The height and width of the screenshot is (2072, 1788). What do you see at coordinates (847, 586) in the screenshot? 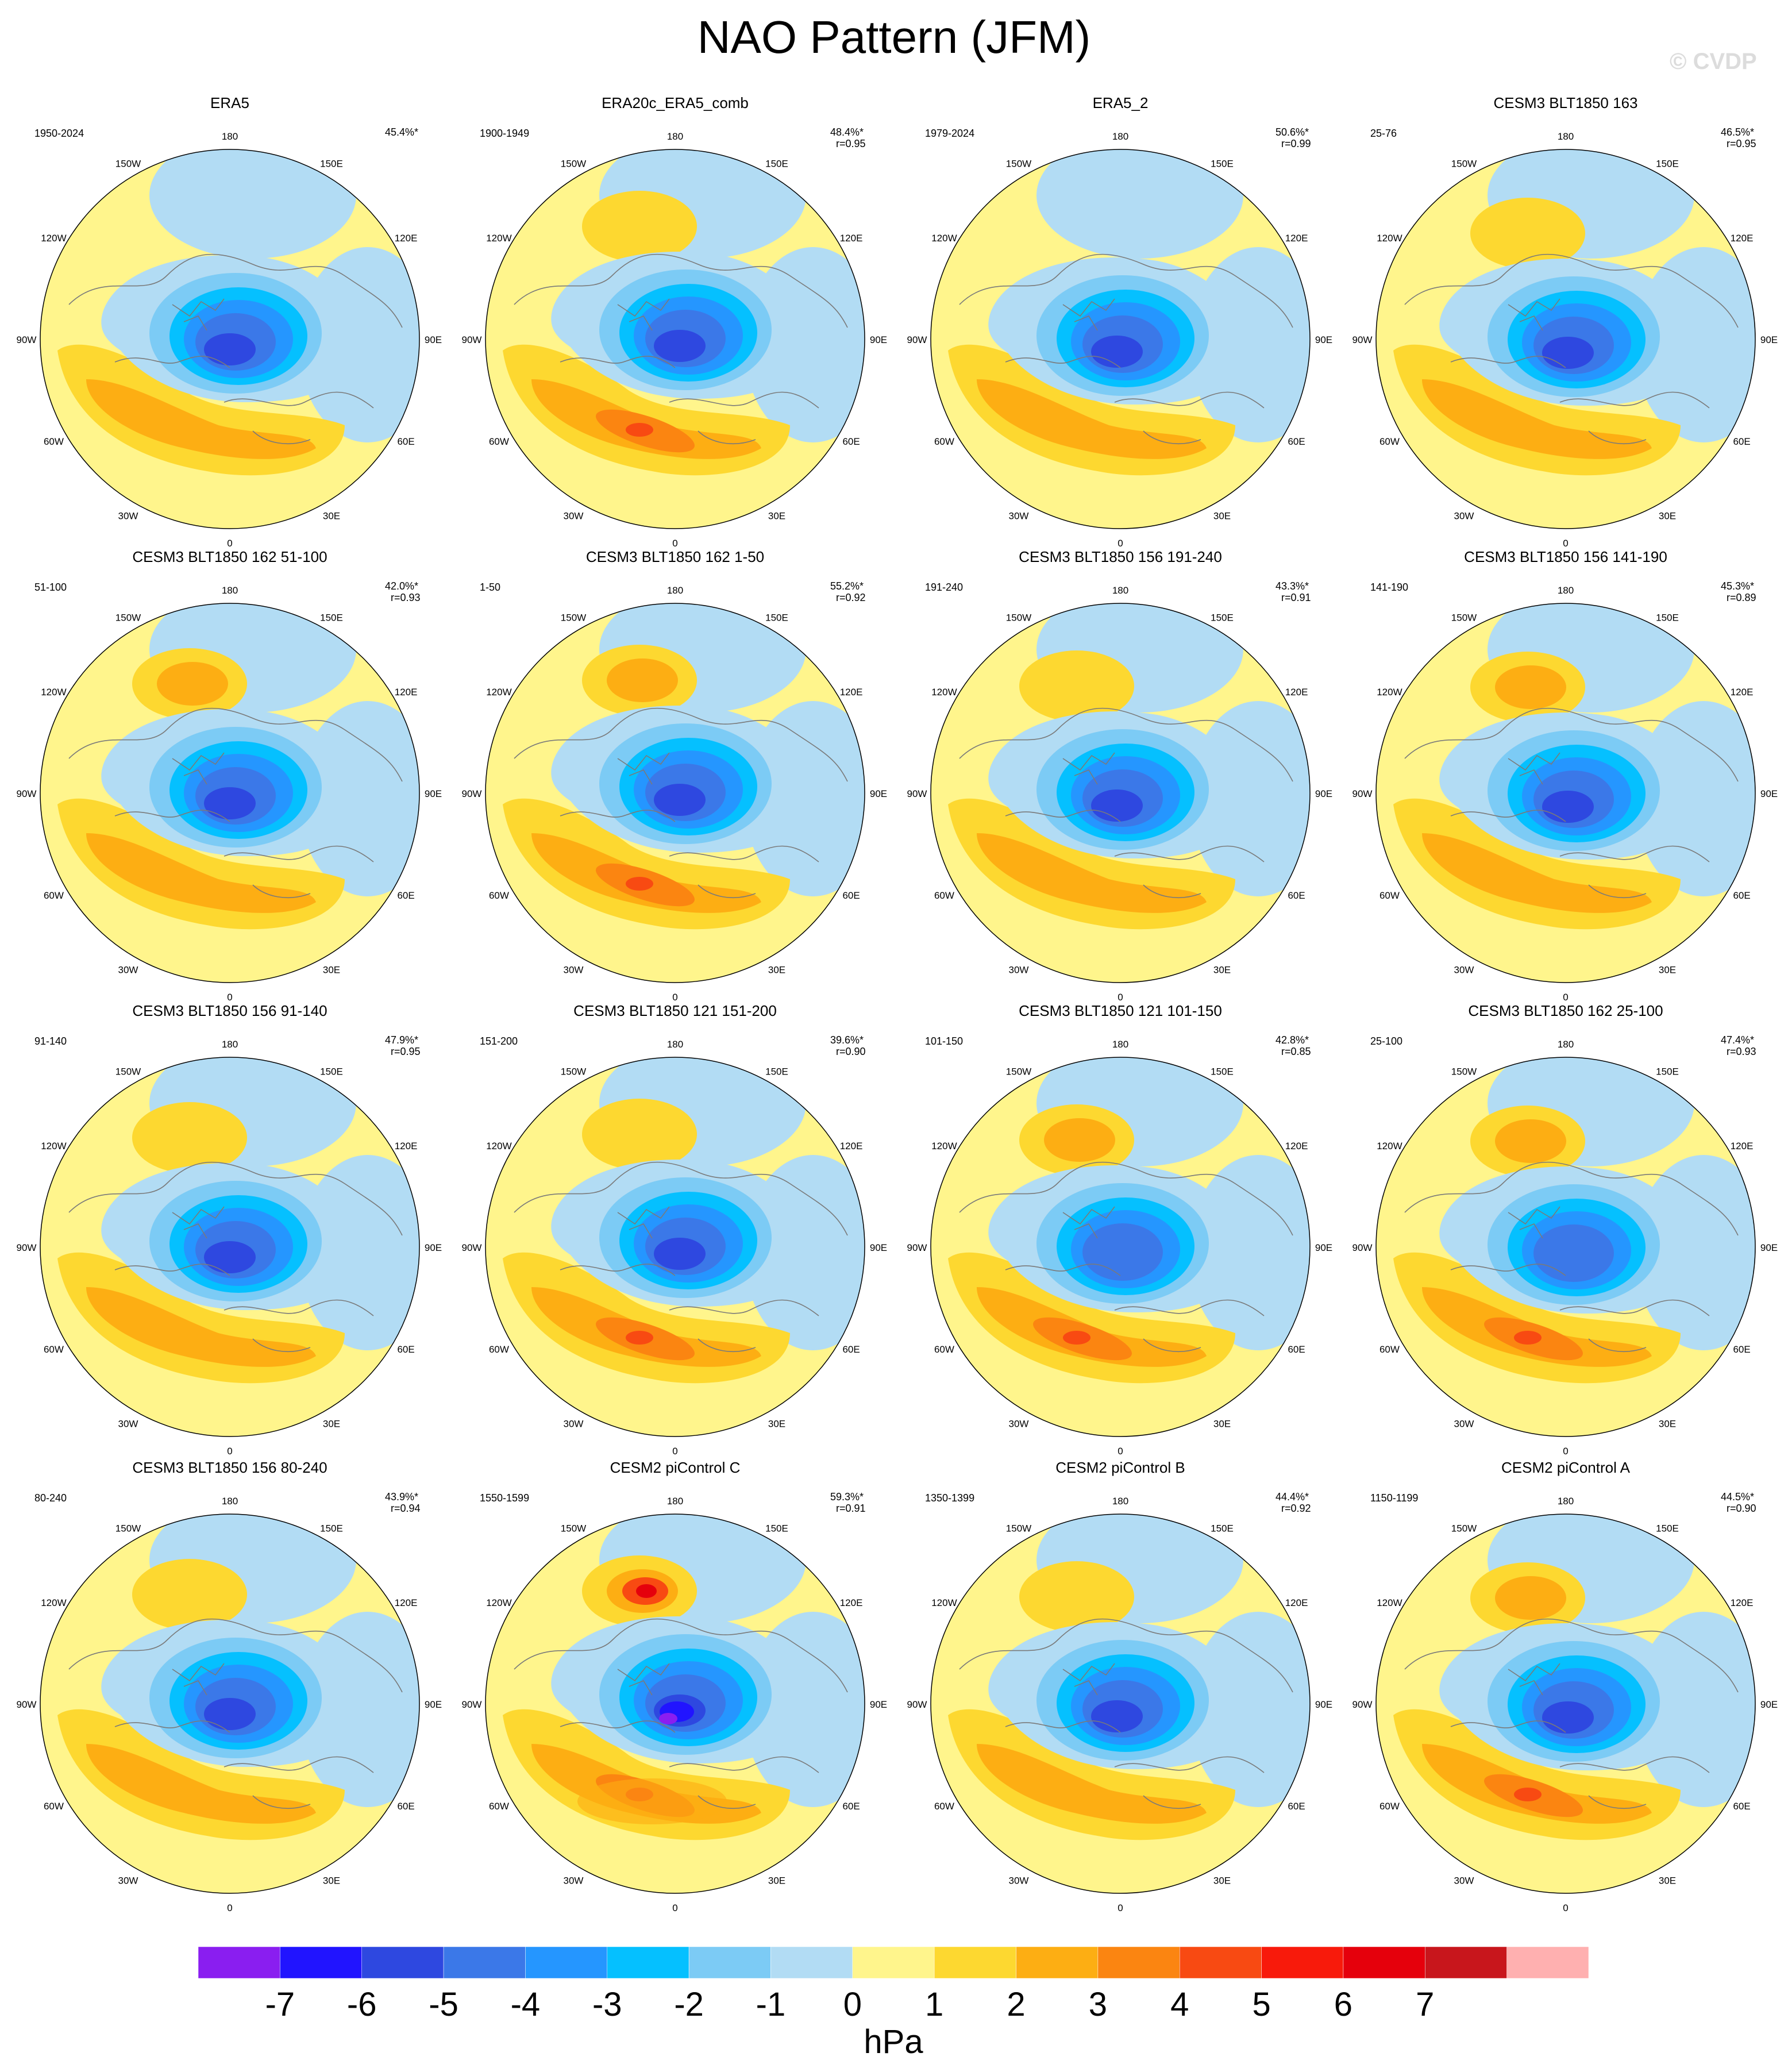
I see `panel-variance-percent: 55.2%*` at bounding box center [847, 586].